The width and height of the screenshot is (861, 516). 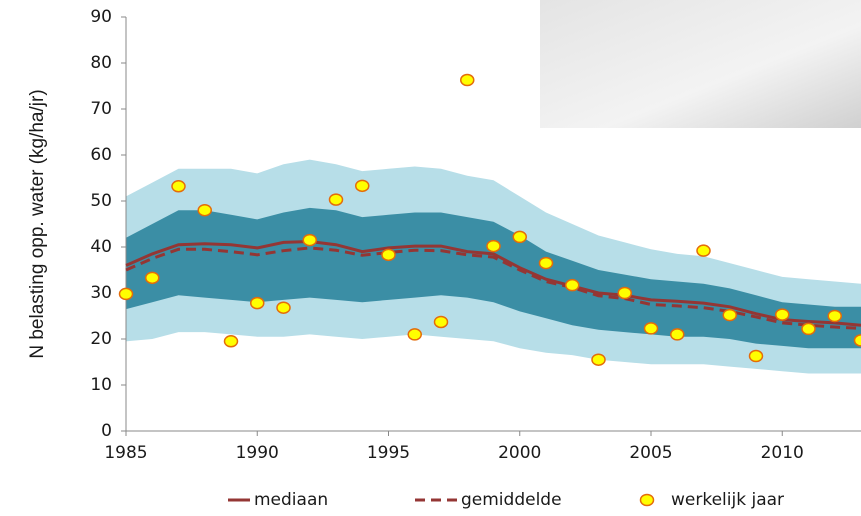 What do you see at coordinates (101, 63) in the screenshot?
I see `y-tick-label: 80` at bounding box center [101, 63].